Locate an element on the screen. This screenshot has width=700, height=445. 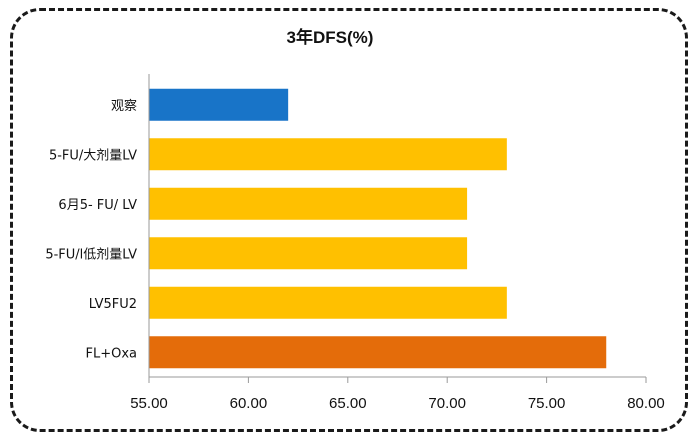
x-tick-label-3: 70.00 is located at coordinates (447, 403).